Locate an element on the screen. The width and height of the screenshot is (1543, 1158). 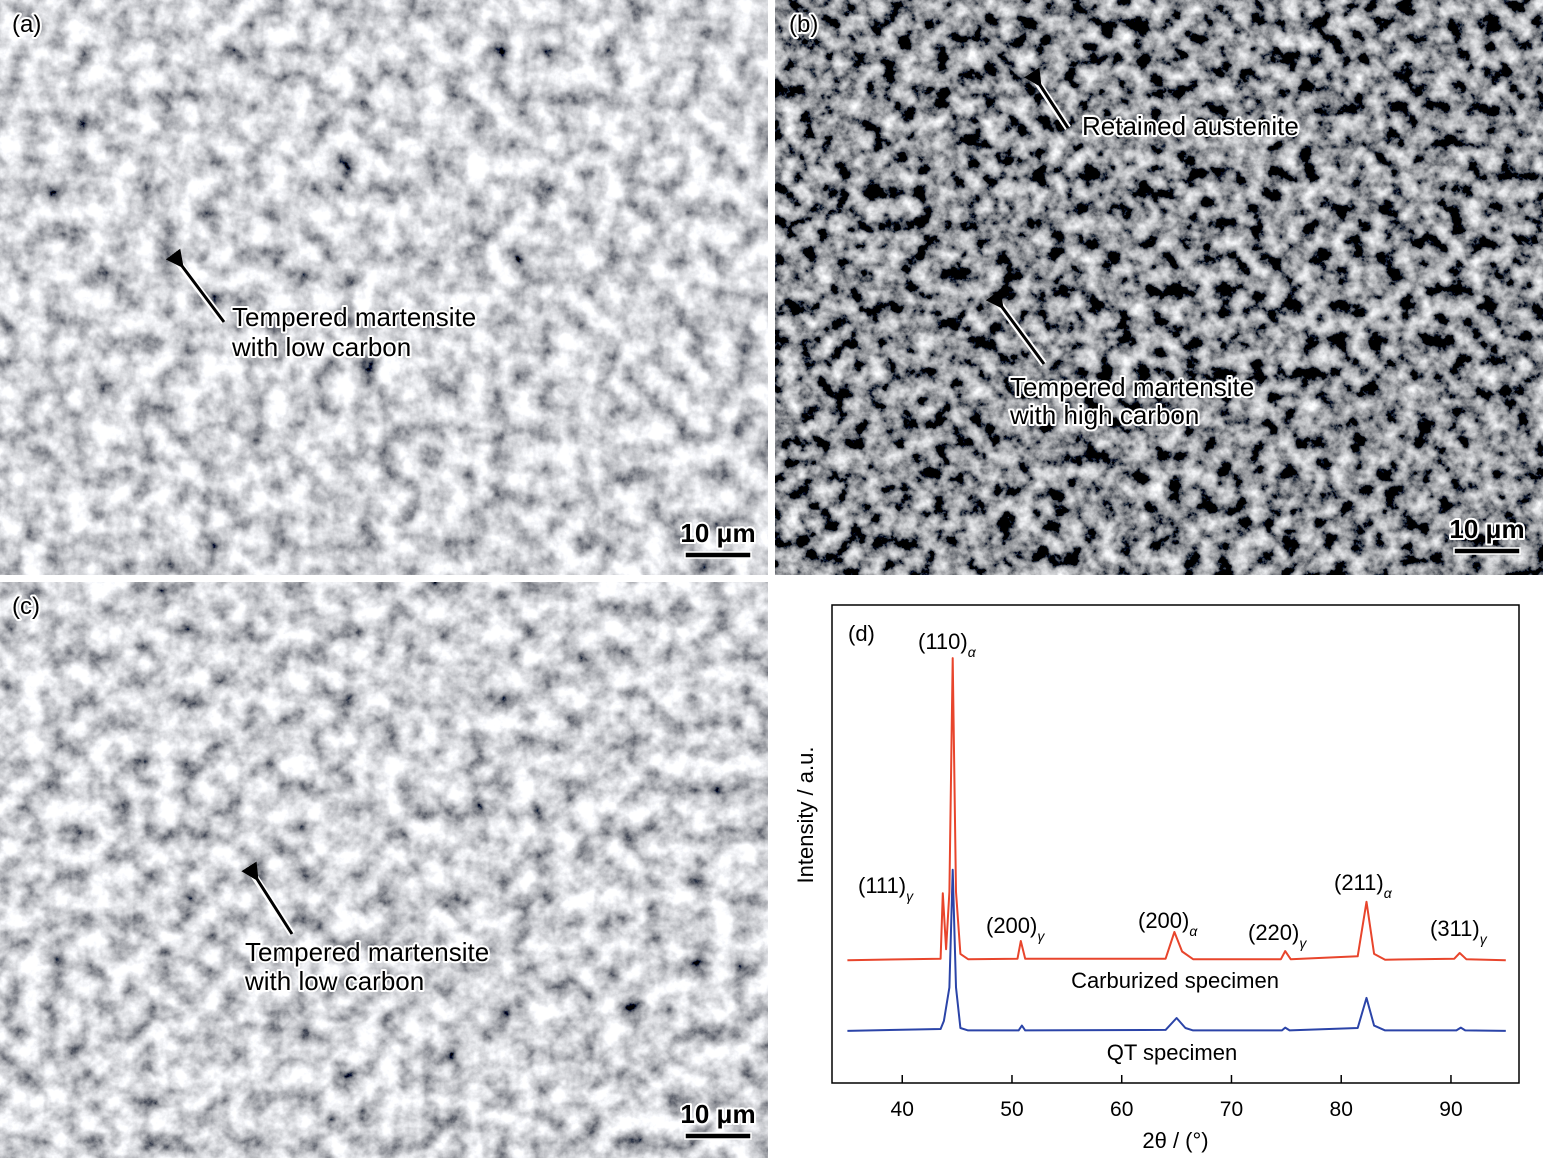
legend-label: QT specimen is located at coordinates (1172, 1052).